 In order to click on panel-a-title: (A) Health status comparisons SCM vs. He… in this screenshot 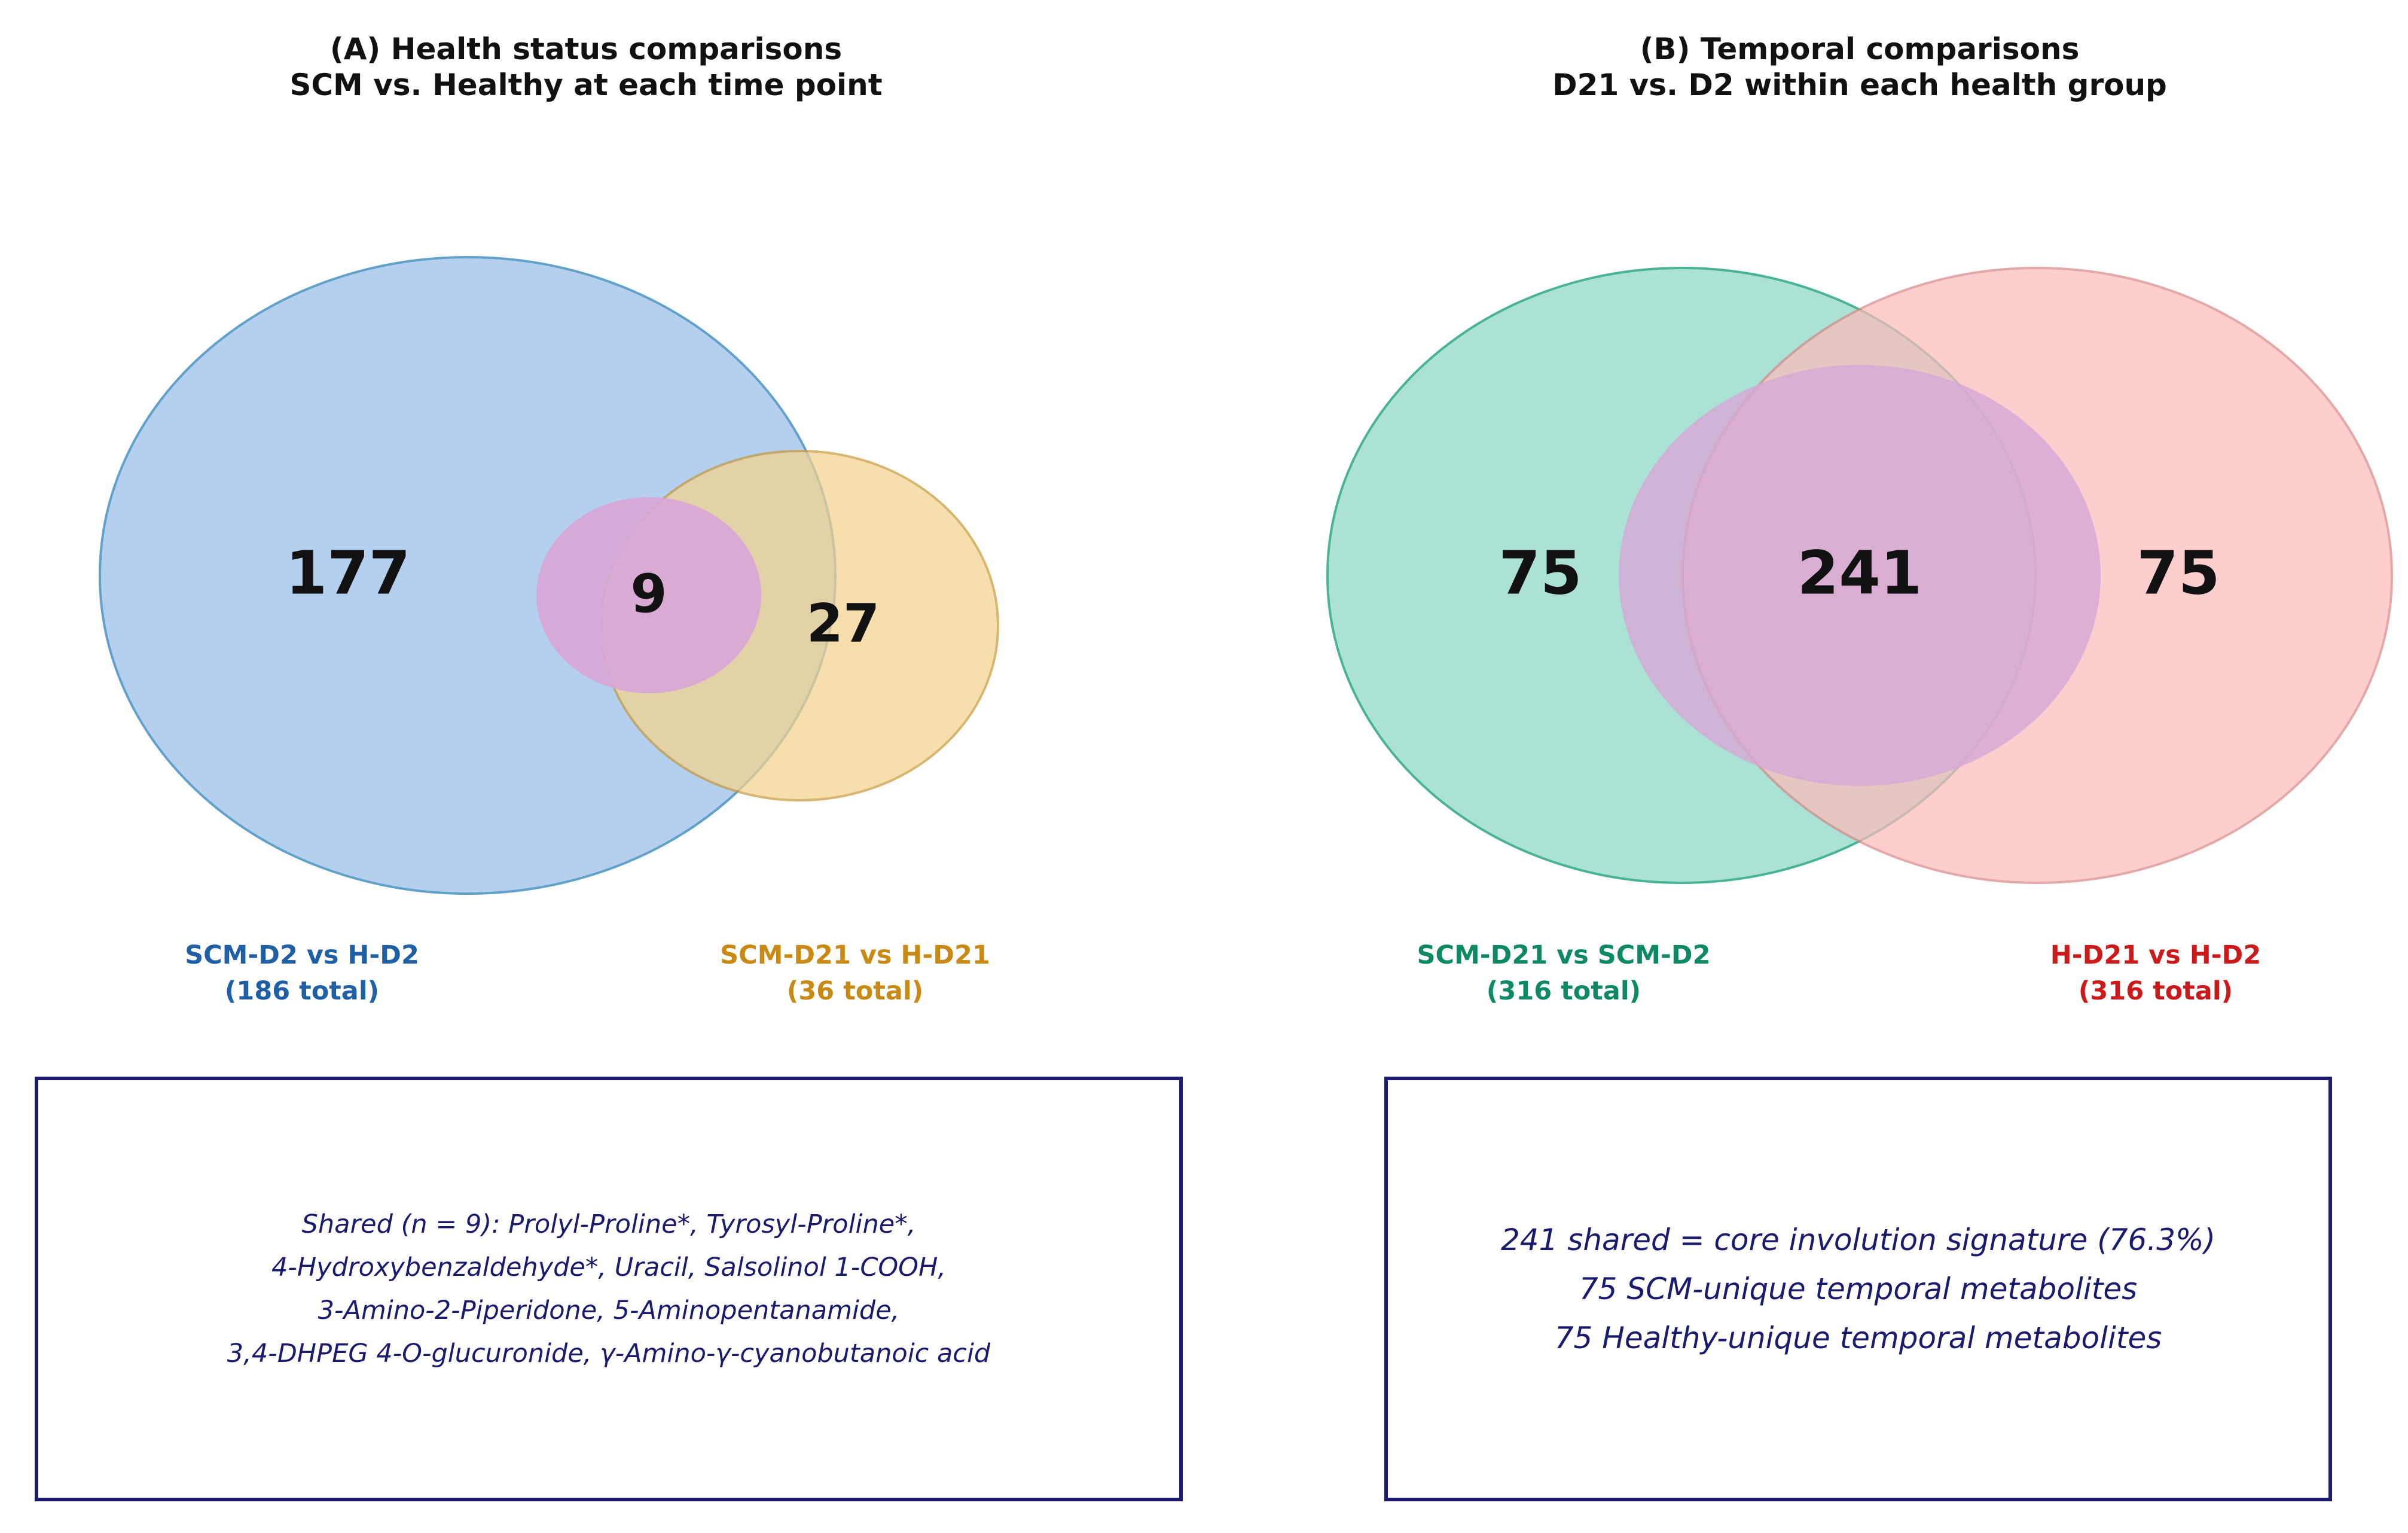, I will do `click(586, 67)`.